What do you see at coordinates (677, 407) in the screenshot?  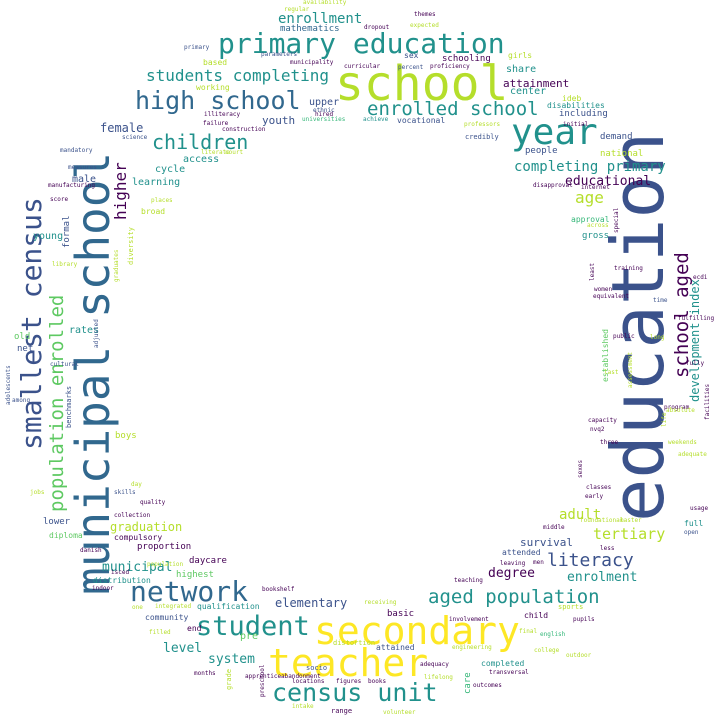 I see `word: program` at bounding box center [677, 407].